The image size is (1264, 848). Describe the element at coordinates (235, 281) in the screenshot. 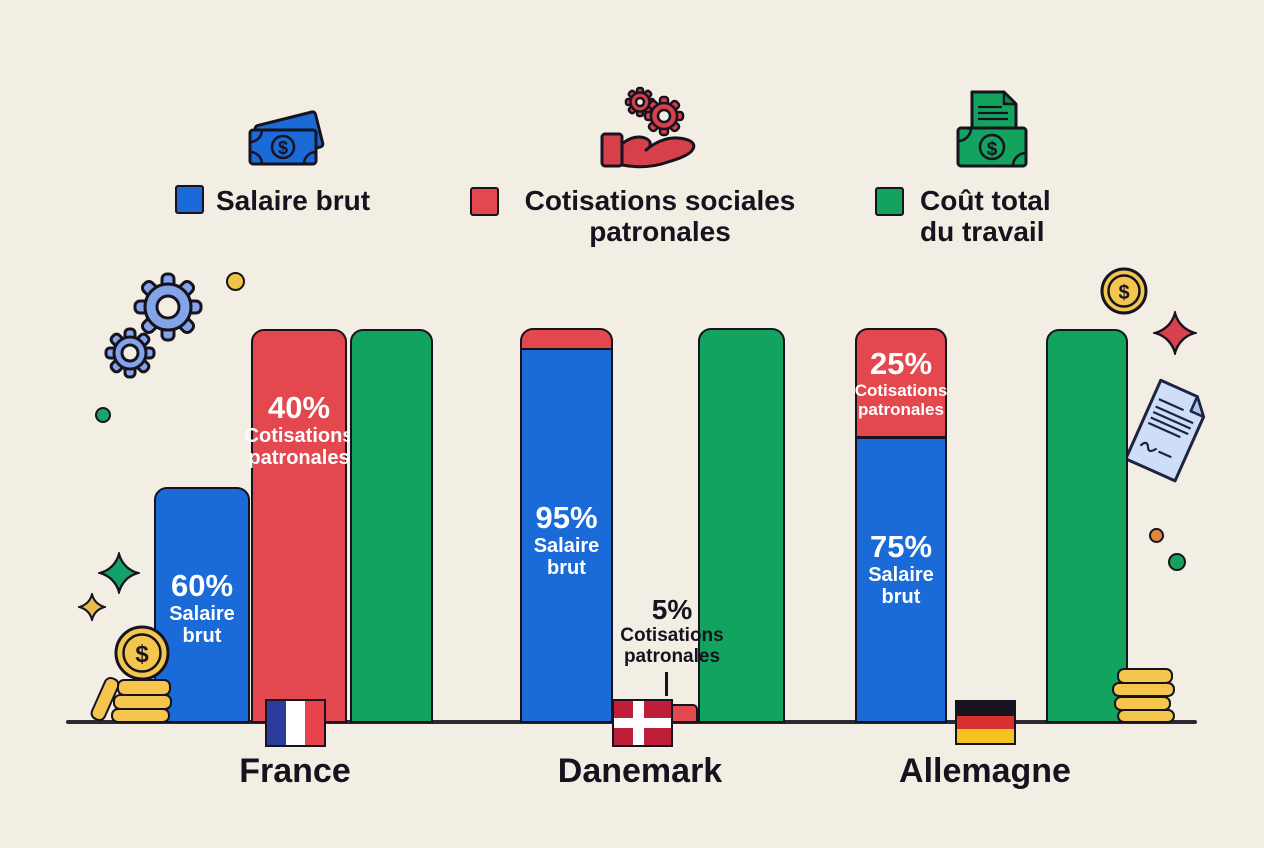

I see `yellow-dot` at that location.